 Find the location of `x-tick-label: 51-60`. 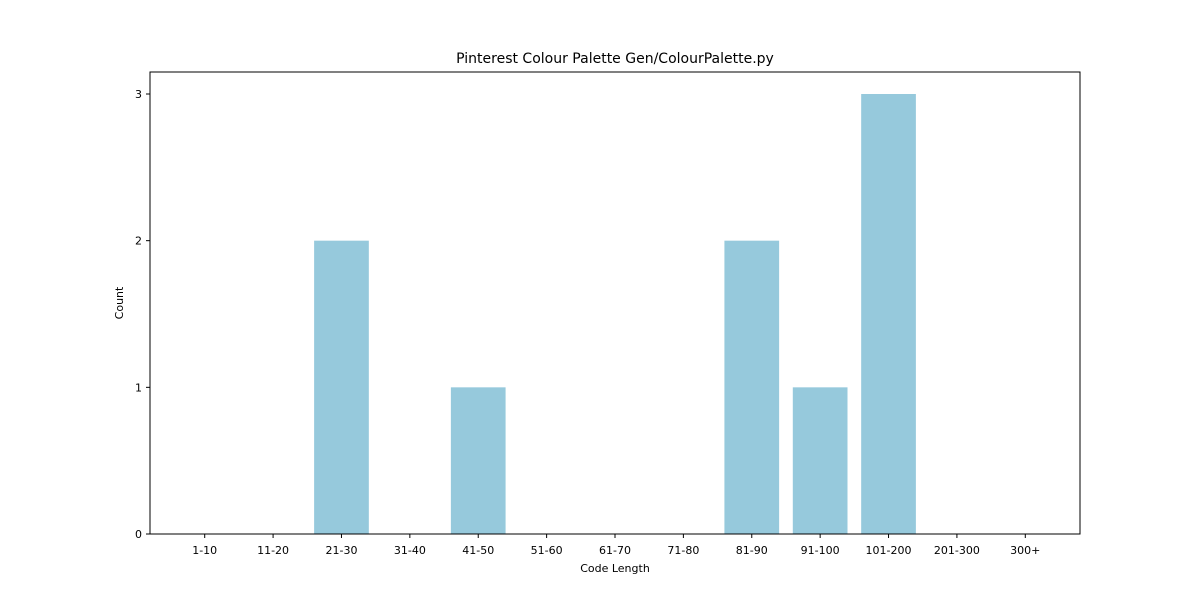

x-tick-label: 51-60 is located at coordinates (547, 550).